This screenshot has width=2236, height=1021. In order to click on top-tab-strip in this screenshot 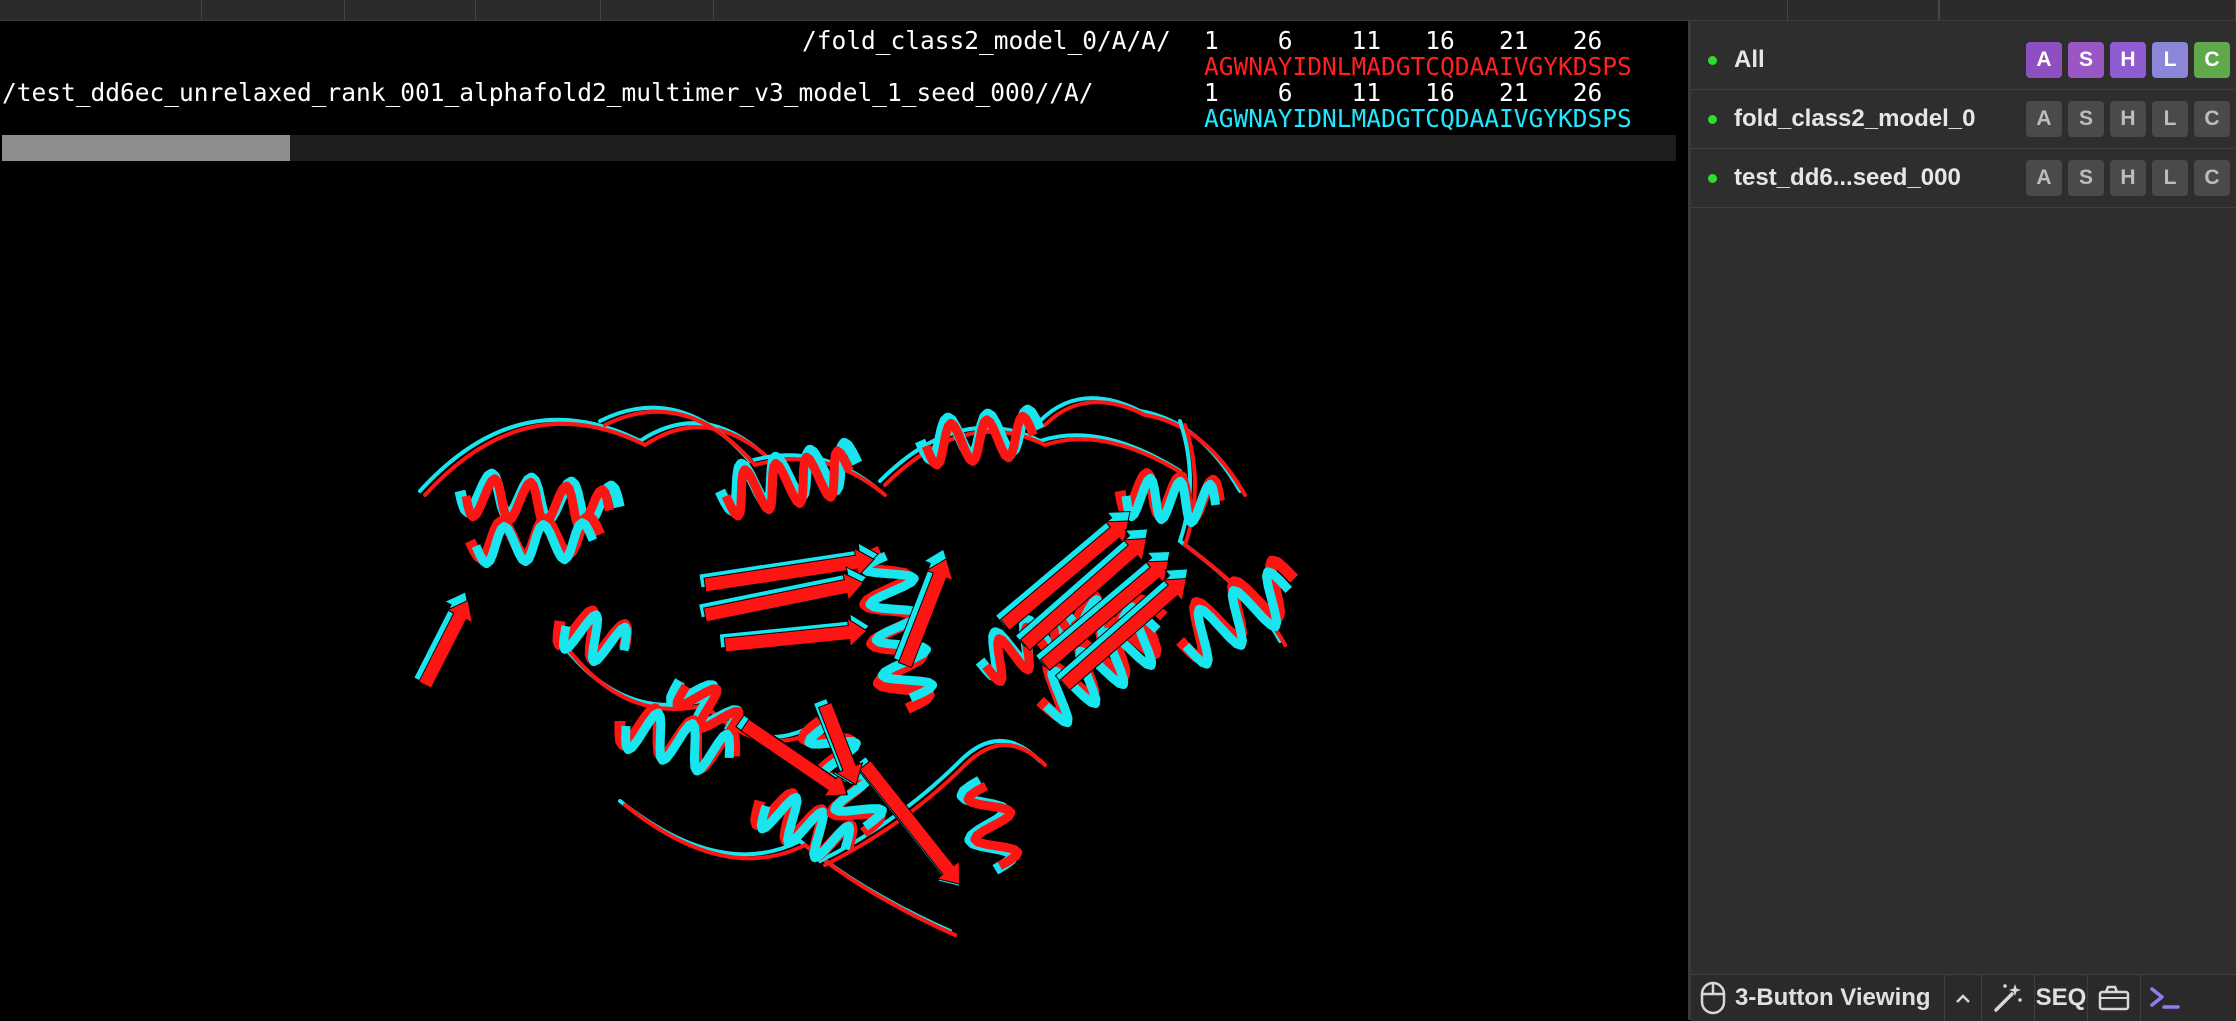, I will do `click(1118, 10)`.